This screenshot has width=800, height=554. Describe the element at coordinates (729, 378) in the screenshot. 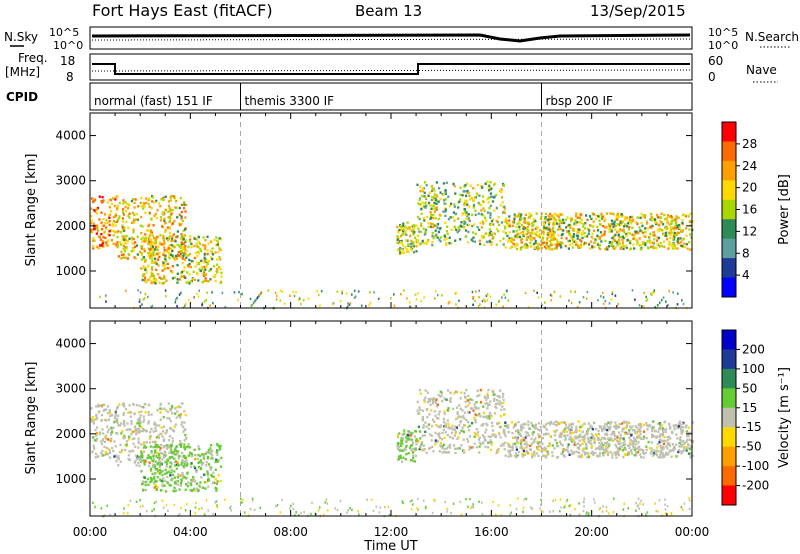

I see `colorbar-swatch` at that location.